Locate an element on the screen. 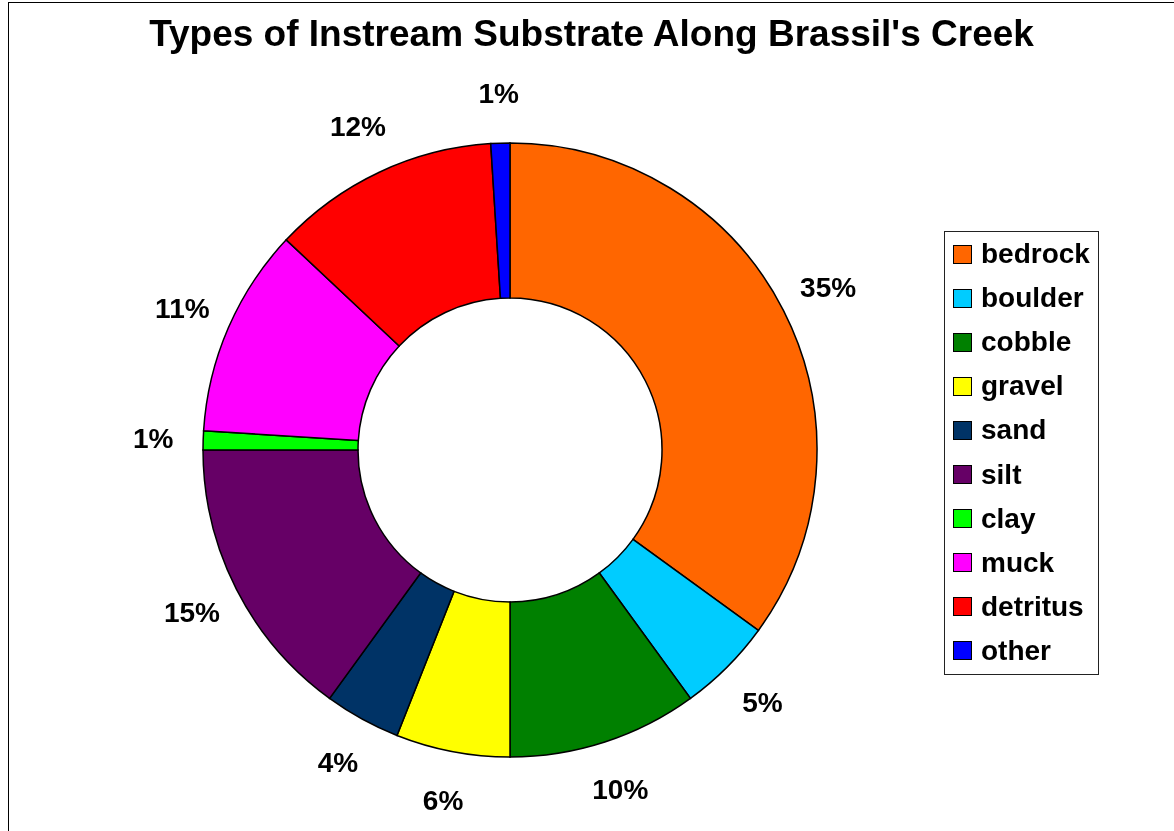 The height and width of the screenshot is (831, 1174). legend-label: clay is located at coordinates (1008, 518).